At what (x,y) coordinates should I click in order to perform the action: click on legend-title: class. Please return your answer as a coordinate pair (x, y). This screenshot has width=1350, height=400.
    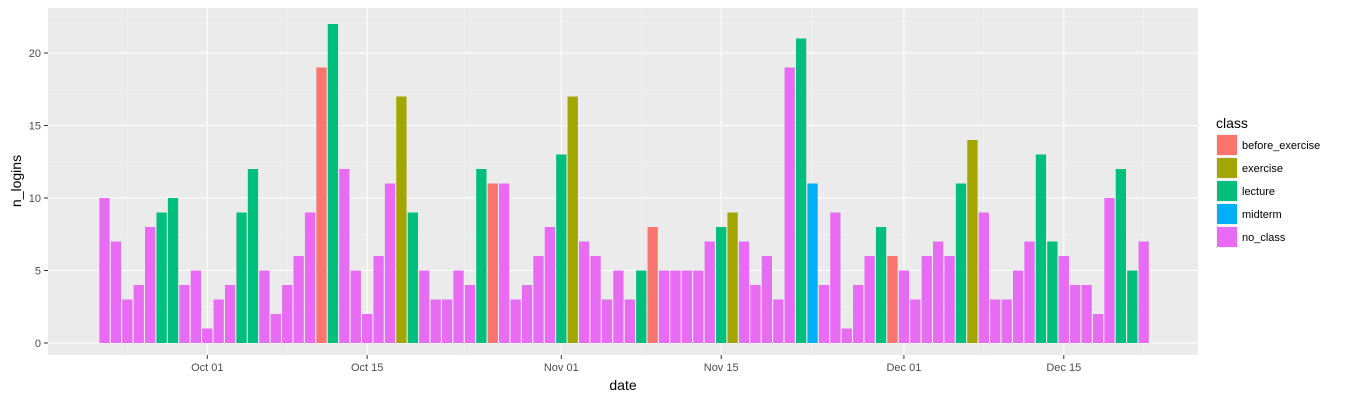
    Looking at the image, I should click on (1232, 123).